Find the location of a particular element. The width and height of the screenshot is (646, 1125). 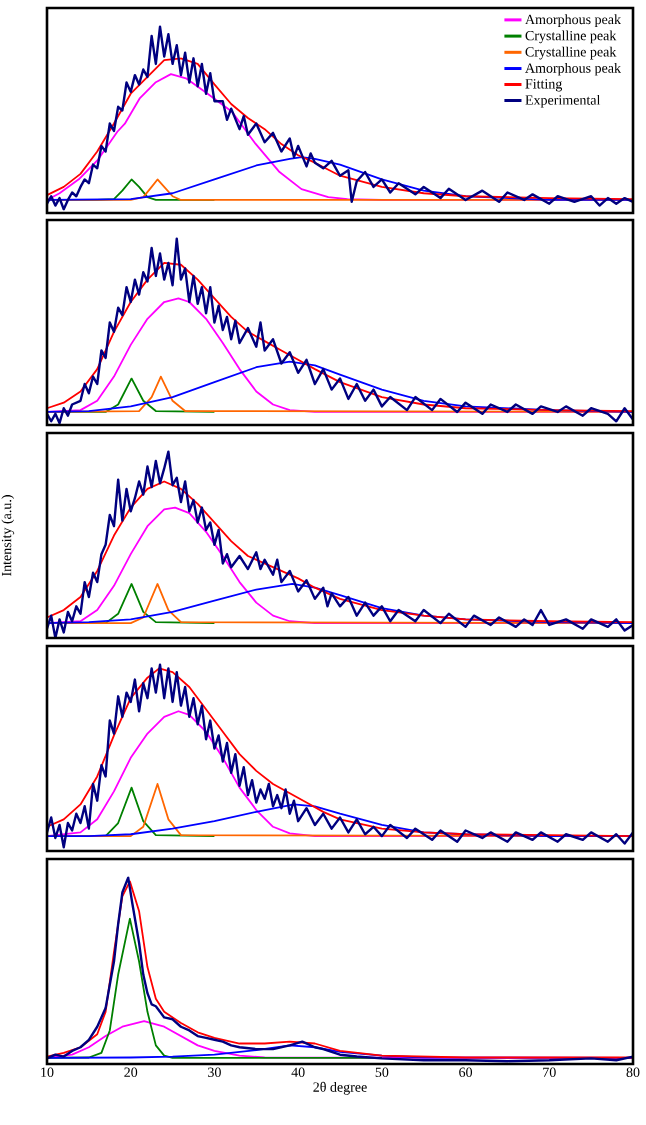

legend-label: Fitting is located at coordinates (544, 85).